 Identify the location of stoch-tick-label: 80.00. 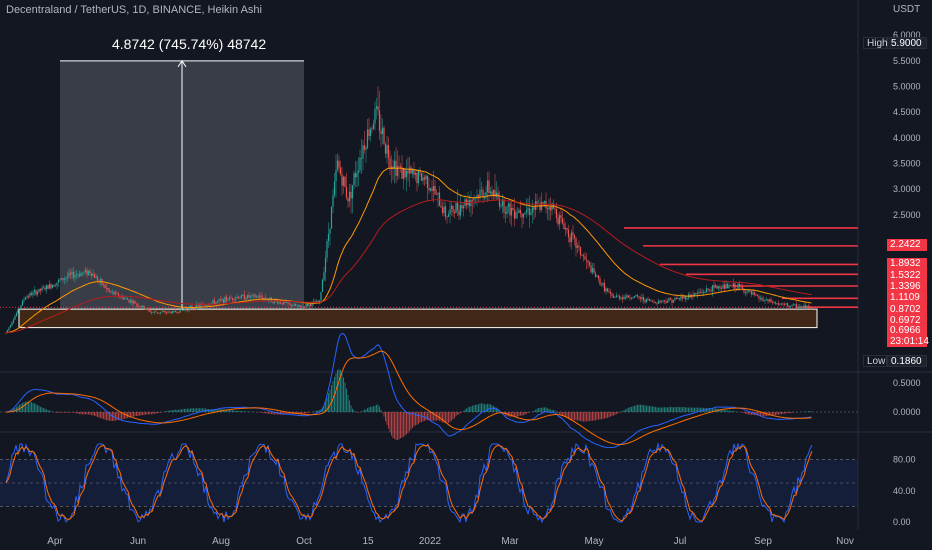
(904, 460).